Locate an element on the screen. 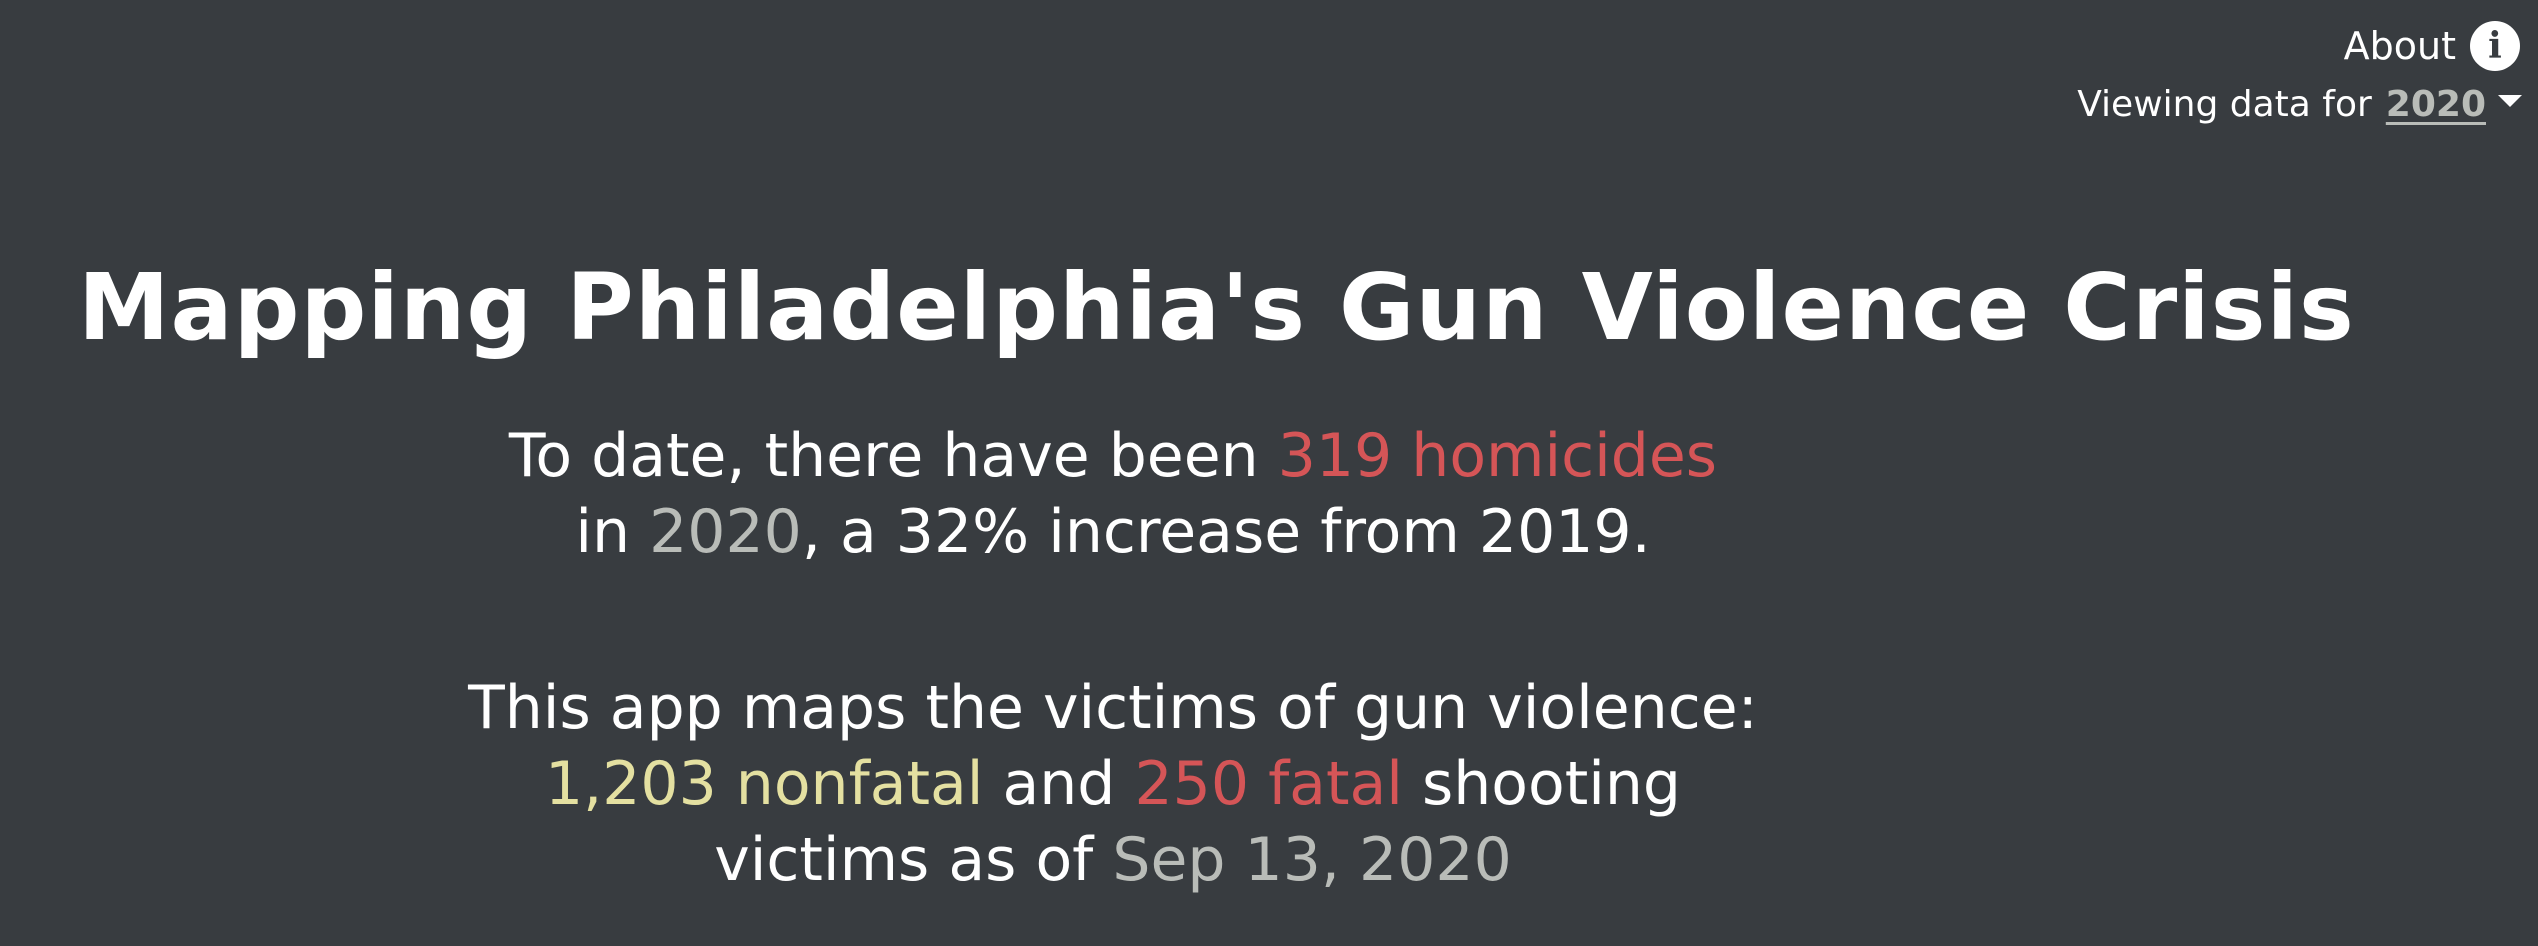 This screenshot has height=946, width=2538. and-word: and is located at coordinates (1059, 784).